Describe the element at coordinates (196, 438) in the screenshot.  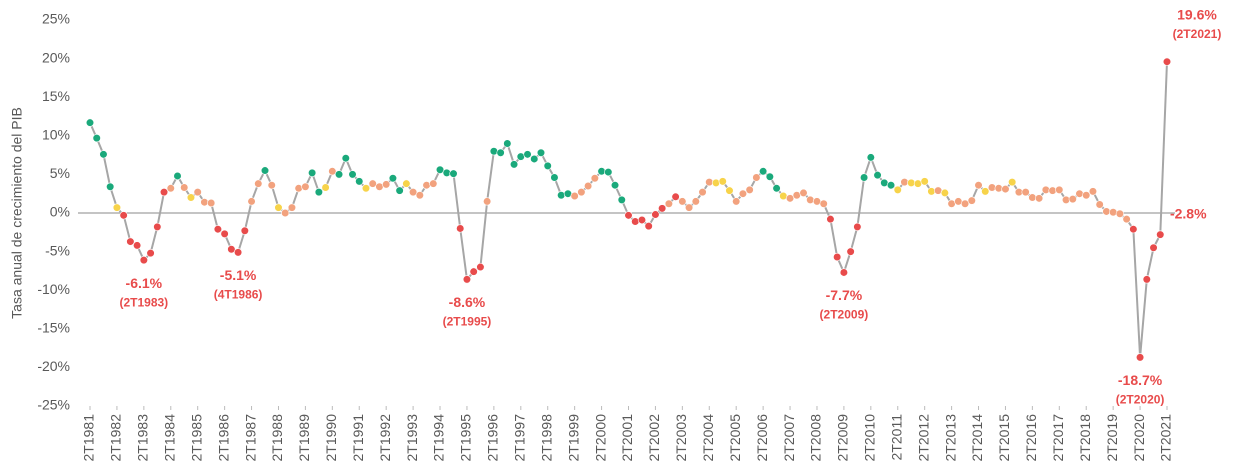
I see `x-tick-label: 2T1985` at that location.